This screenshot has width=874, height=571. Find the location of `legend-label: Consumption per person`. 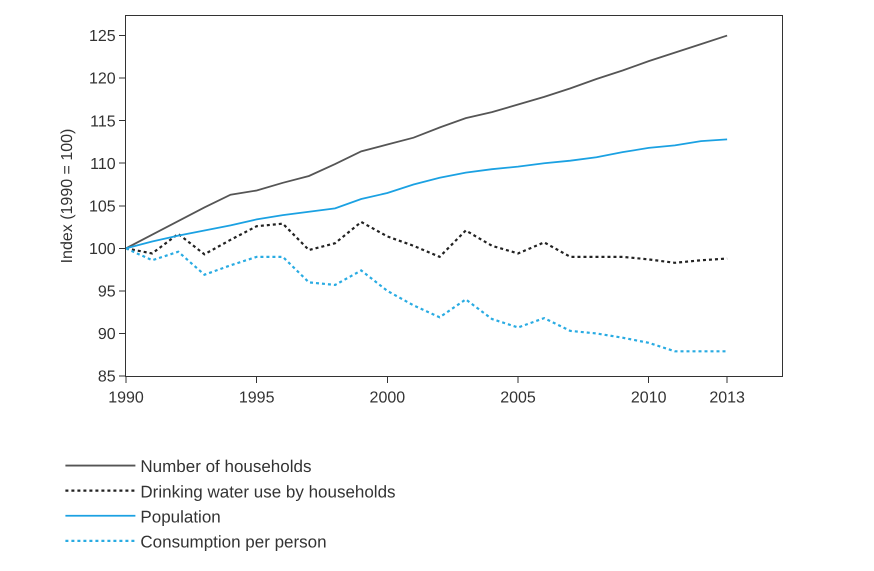

legend-label: Consumption per person is located at coordinates (233, 542).